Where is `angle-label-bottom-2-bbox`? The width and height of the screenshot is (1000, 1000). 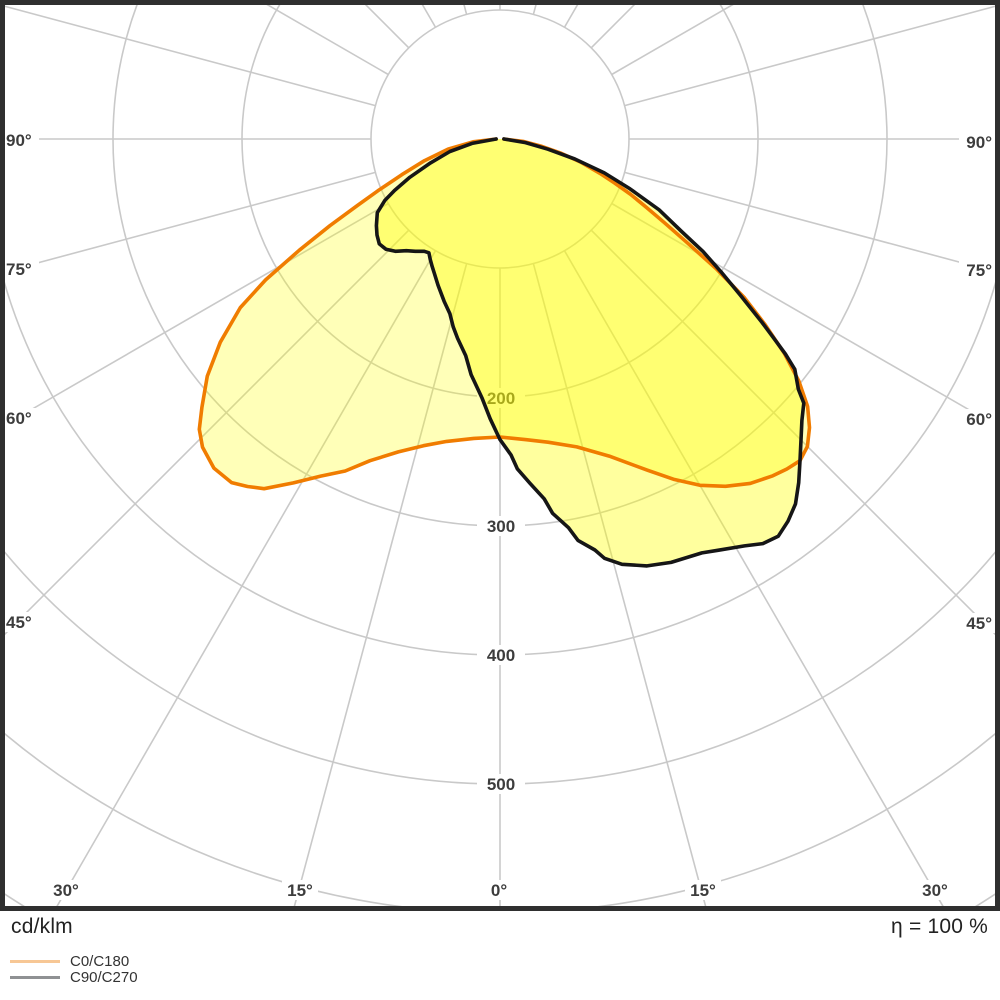
angle-label-bottom-2-bbox is located at coordinates (499, 890).